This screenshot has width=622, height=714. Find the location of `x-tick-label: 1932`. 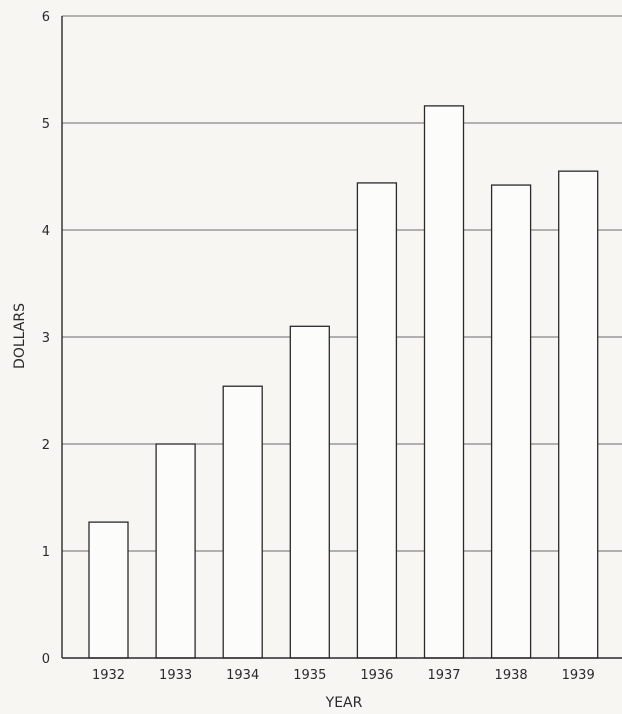

x-tick-label: 1932 is located at coordinates (108, 675).